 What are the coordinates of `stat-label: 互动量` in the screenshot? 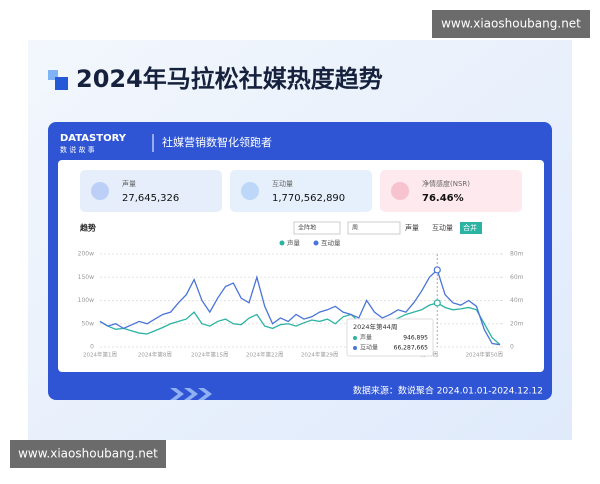 It's located at (282, 183).